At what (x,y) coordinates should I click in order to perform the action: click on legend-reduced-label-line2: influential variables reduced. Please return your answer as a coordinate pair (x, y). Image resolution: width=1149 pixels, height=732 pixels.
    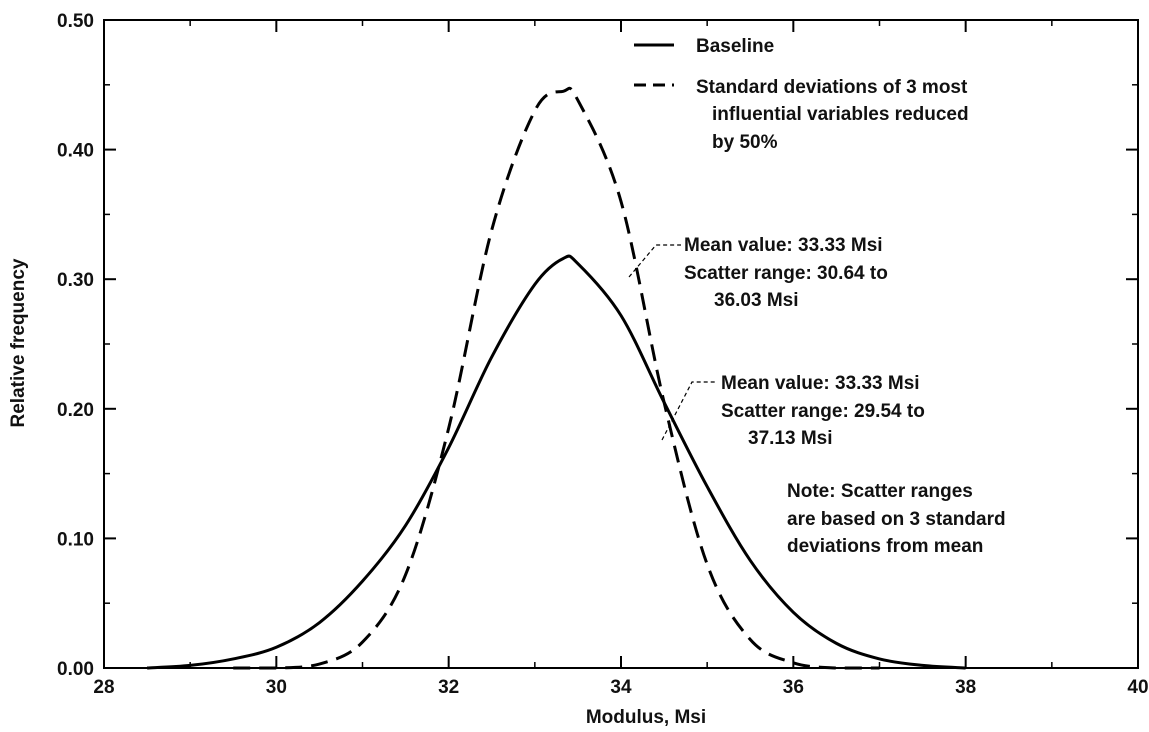
    Looking at the image, I should click on (840, 114).